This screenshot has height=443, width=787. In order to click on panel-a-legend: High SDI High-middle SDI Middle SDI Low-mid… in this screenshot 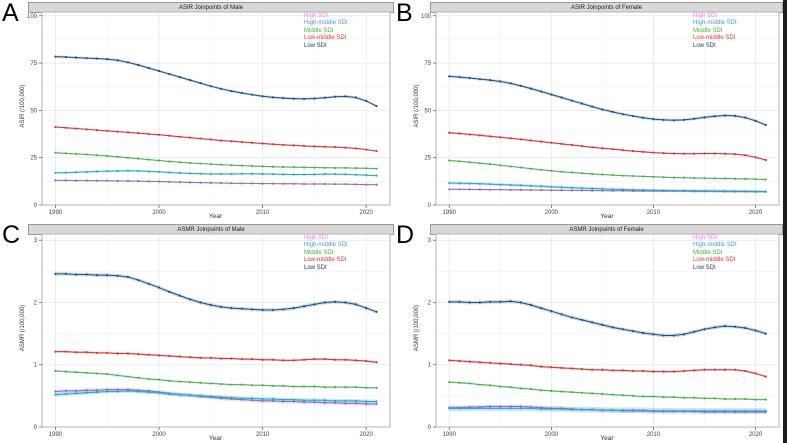, I will do `click(326, 31)`.